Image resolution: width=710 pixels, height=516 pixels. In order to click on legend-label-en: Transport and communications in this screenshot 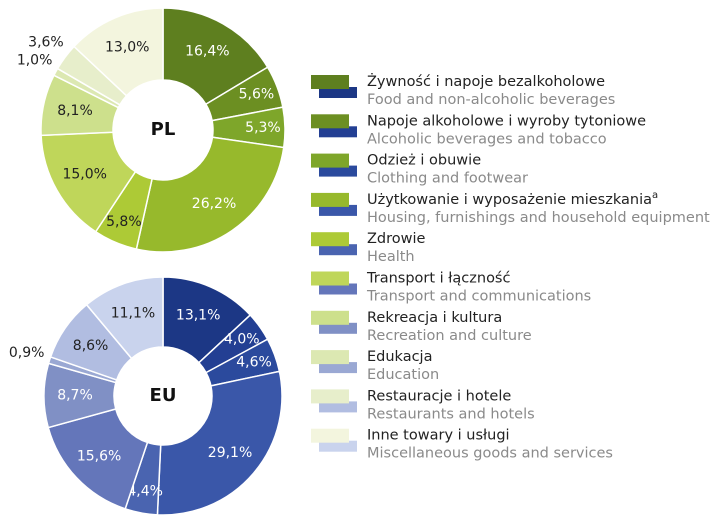, I will do `click(478, 297)`.